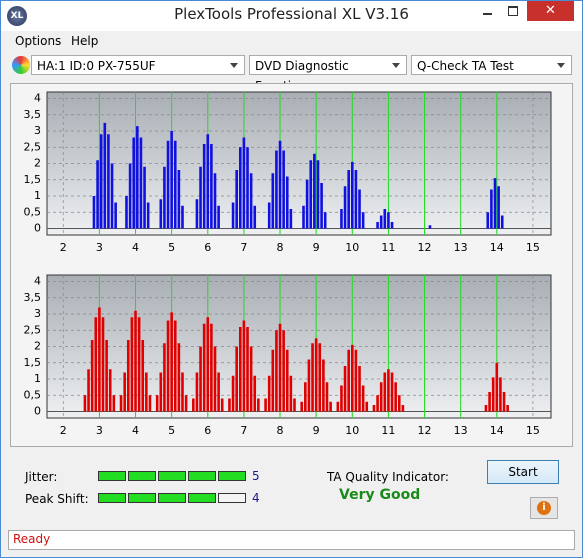 This screenshot has height=558, width=583. What do you see at coordinates (33, 329) in the screenshot?
I see `y-tick-label: 2,5` at bounding box center [33, 329].